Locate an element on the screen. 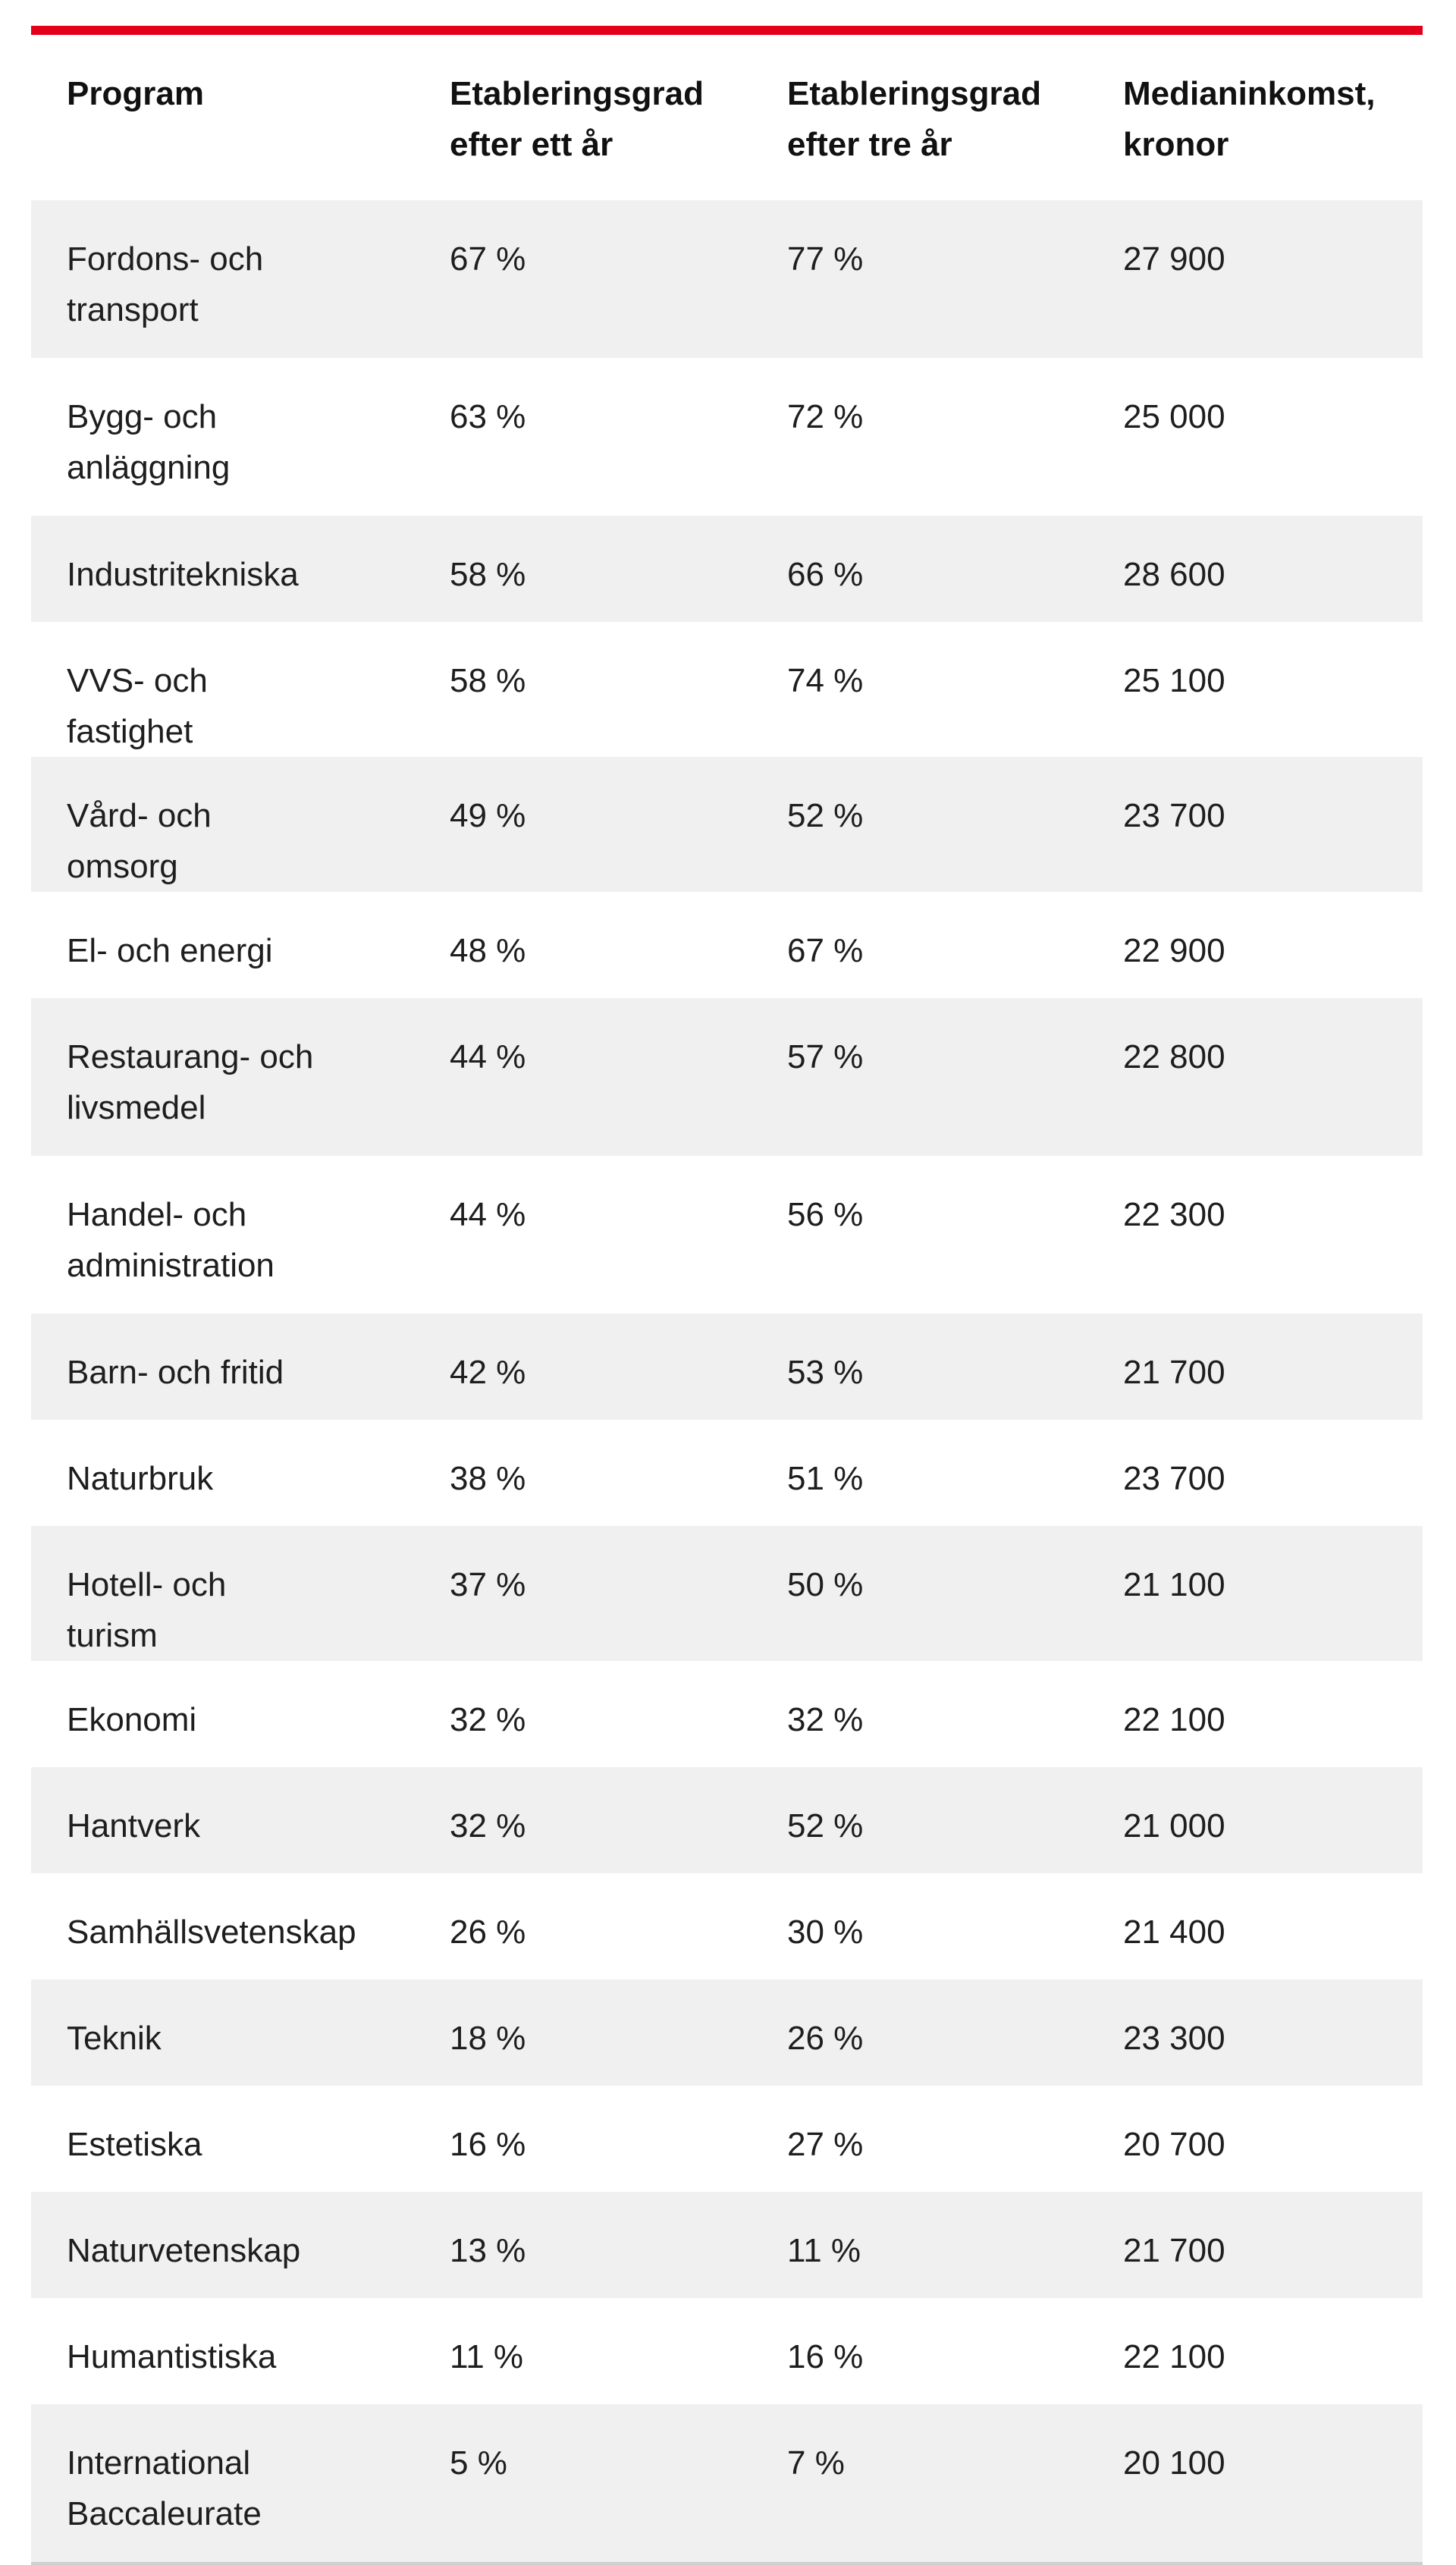  cell-establishment-one-year: 11 % is located at coordinates (487, 2356).